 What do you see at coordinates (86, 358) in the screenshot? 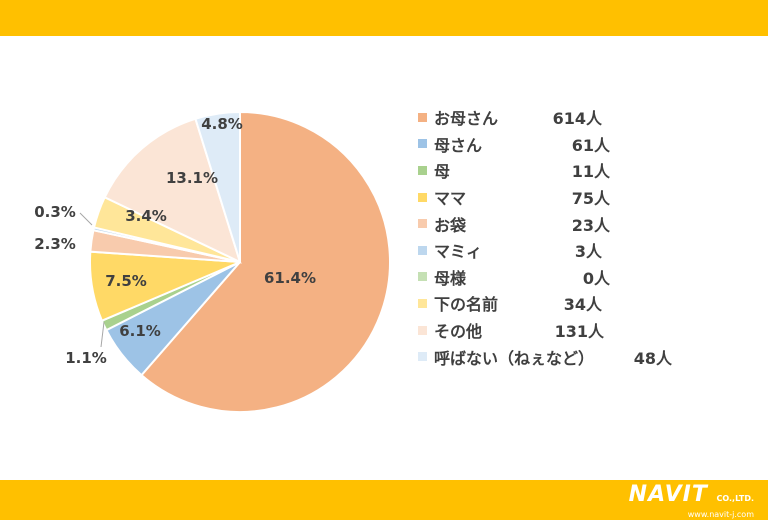
I see `slice-label-3: 1.1%` at bounding box center [86, 358].